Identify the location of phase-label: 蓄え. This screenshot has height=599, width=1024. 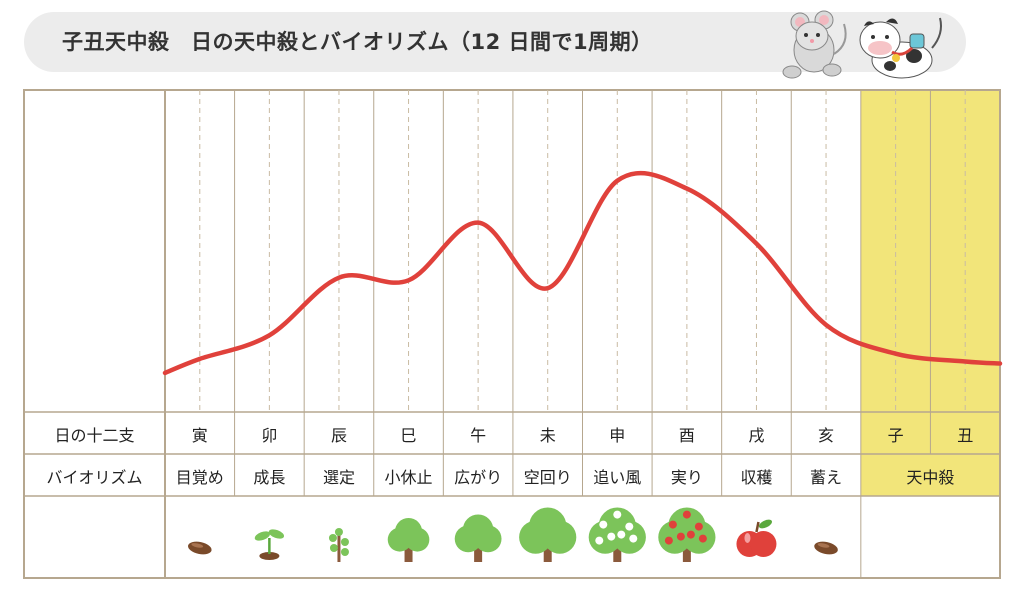
(826, 477).